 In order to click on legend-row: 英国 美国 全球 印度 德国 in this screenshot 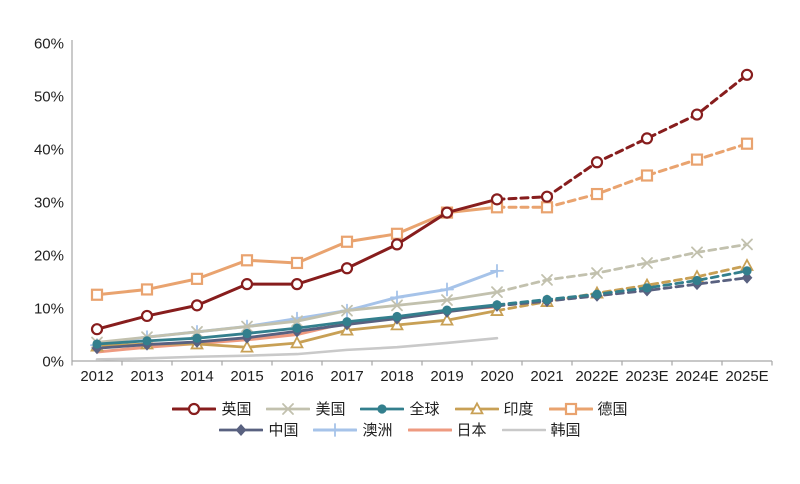, I will do `click(400, 409)`.